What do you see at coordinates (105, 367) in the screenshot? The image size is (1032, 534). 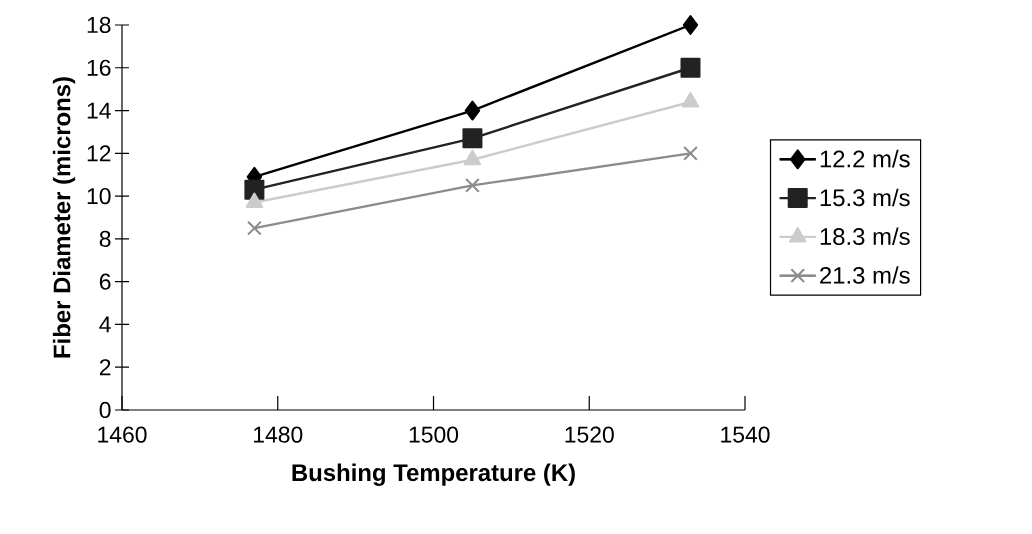 I see `y-tick-label: 2` at bounding box center [105, 367].